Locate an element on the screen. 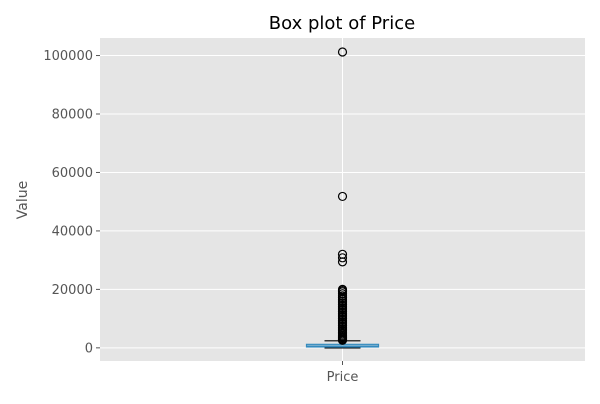  y-tick-label: 80000 is located at coordinates (72, 115).